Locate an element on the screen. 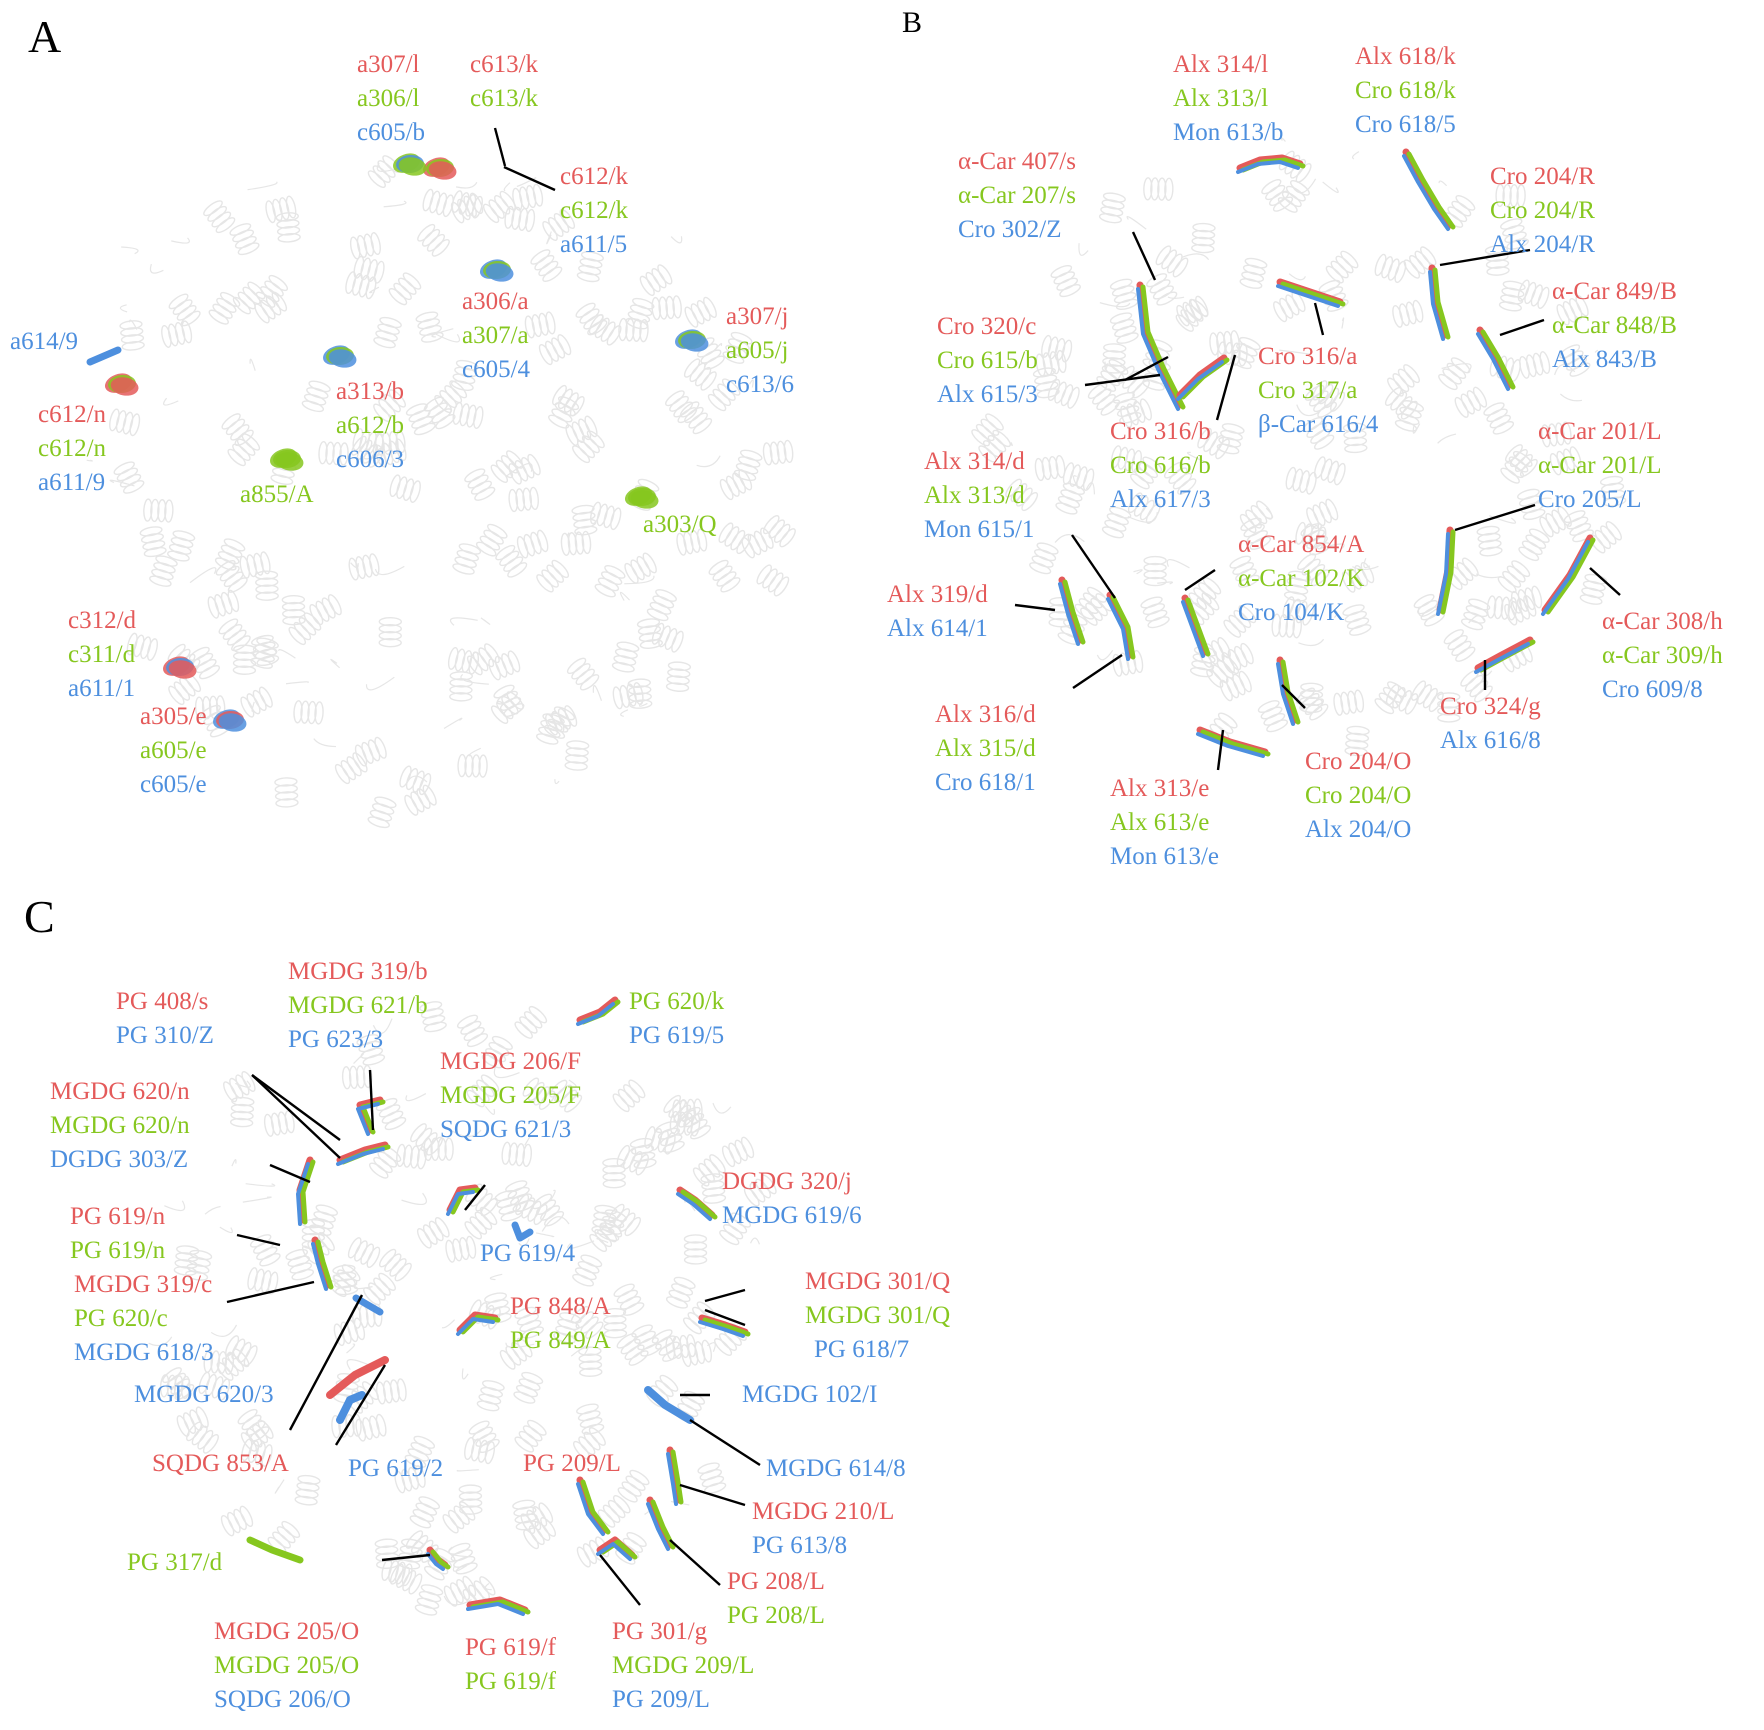  label-group-a12: a305/e a605/e c605/e is located at coordinates (173, 751).